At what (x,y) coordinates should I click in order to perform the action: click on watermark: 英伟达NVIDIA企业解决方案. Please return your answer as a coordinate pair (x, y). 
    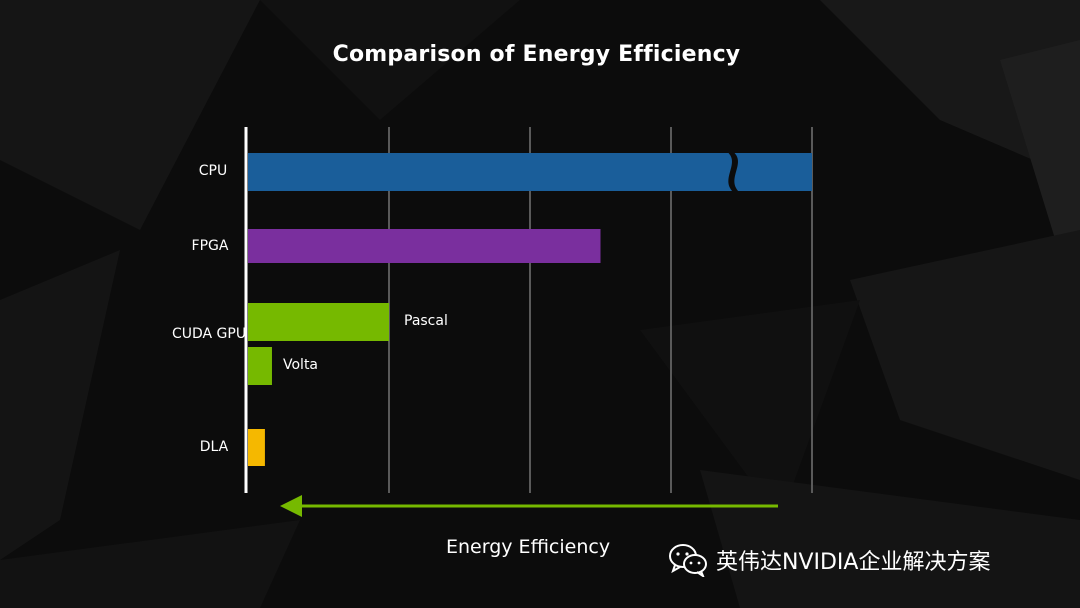
    Looking at the image, I should click on (829, 560).